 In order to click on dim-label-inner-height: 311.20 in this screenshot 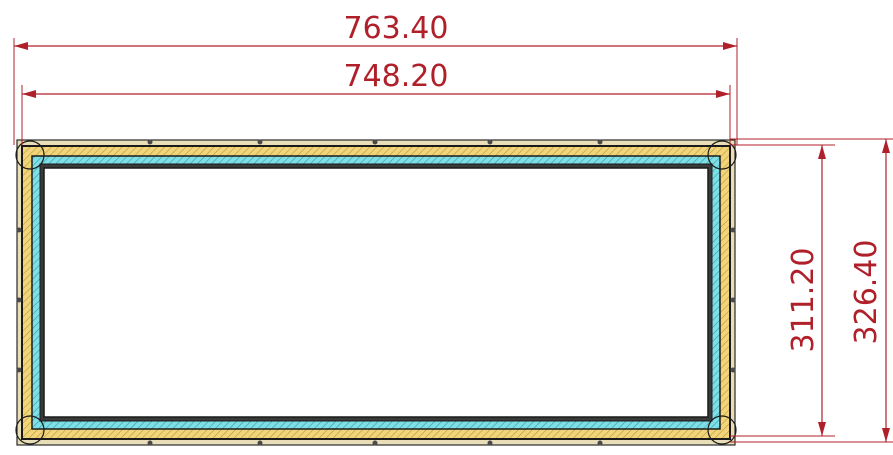, I will do `click(803, 300)`.